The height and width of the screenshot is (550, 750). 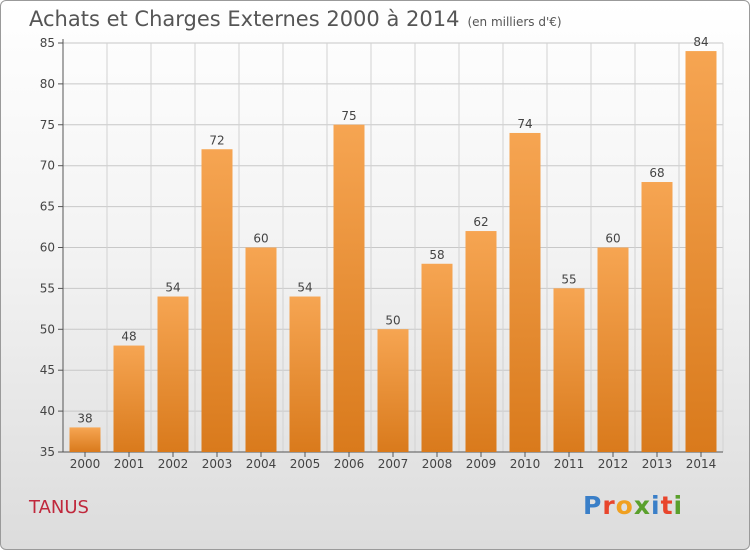 I want to click on y-tick-label: 85, so click(x=47, y=43).